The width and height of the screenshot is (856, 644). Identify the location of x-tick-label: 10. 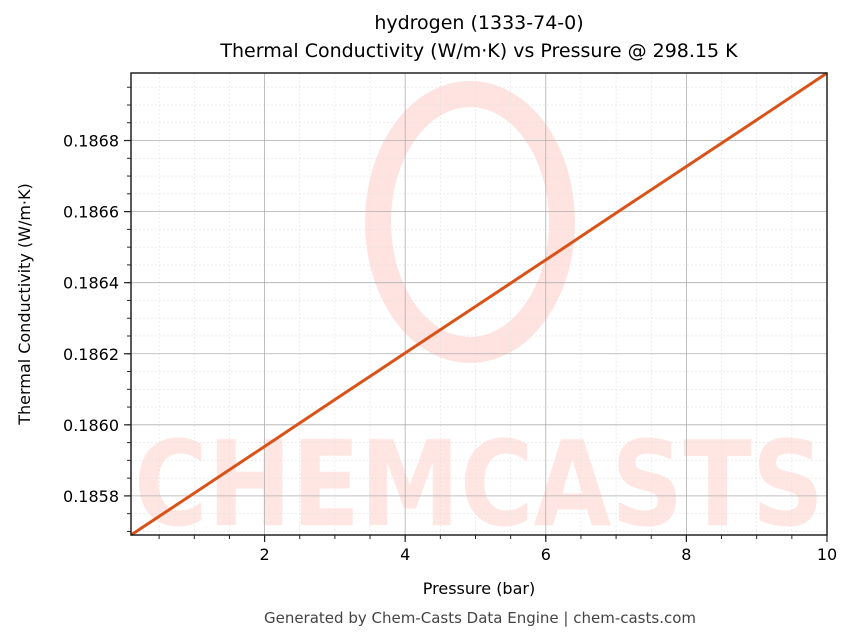
(827, 554).